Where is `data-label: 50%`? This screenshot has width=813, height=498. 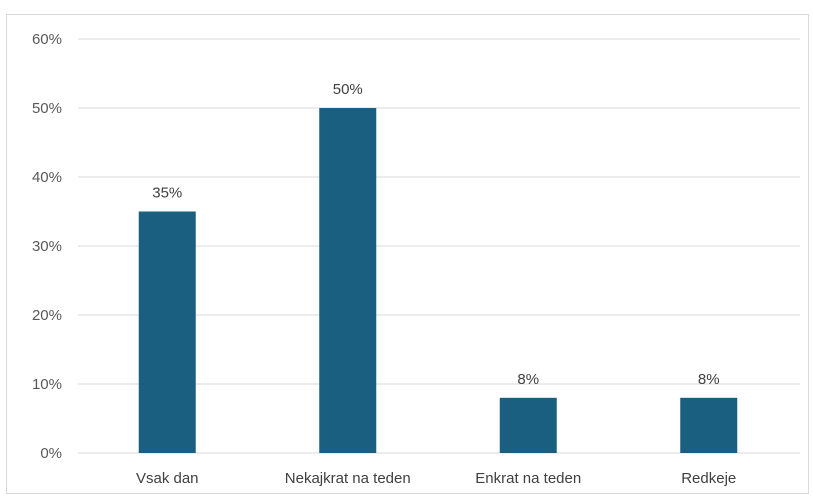 data-label: 50% is located at coordinates (348, 89).